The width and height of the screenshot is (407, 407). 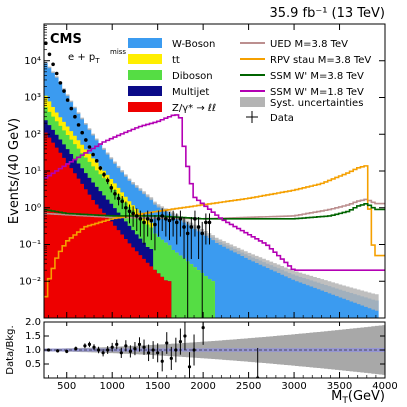 I want to click on ratio-y-tick-label: 0.5, so click(x=33, y=364).